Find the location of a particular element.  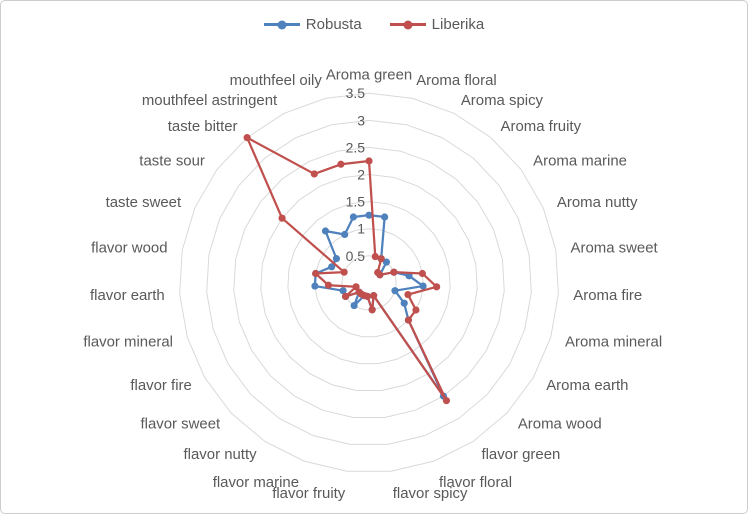

legend-item-liberika: Liberika is located at coordinates (437, 24).